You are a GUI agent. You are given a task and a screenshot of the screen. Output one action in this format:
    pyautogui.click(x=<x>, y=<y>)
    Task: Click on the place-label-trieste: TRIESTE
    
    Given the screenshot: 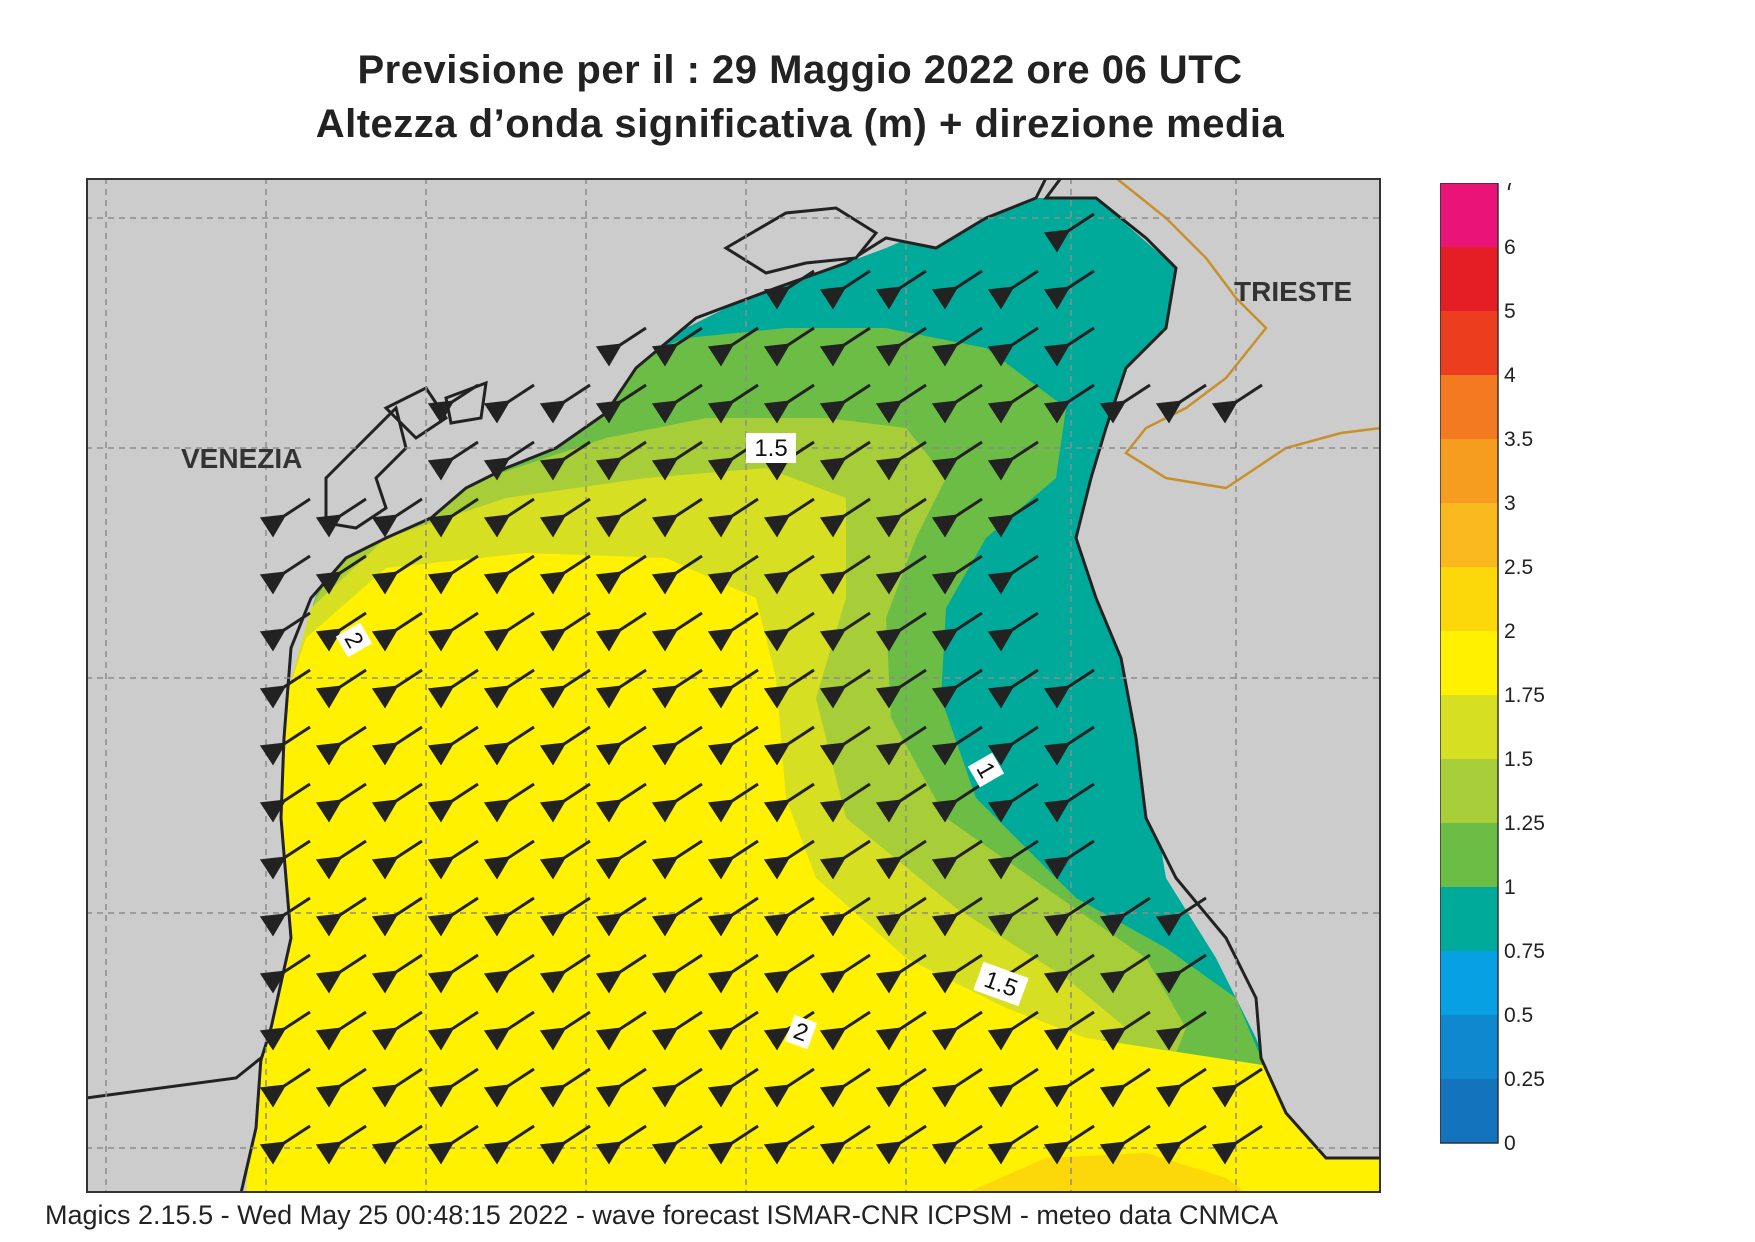 What is the action you would take?
    pyautogui.click(x=1293, y=291)
    